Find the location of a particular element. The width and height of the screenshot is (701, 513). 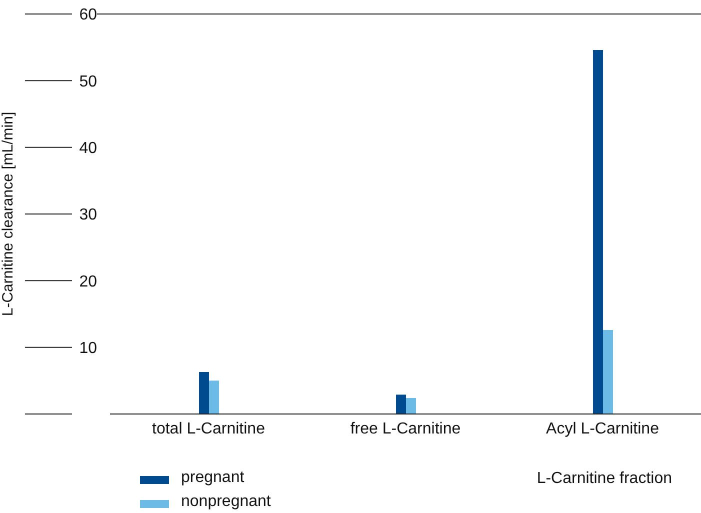

y-tick-label: 60 is located at coordinates (88, 15).